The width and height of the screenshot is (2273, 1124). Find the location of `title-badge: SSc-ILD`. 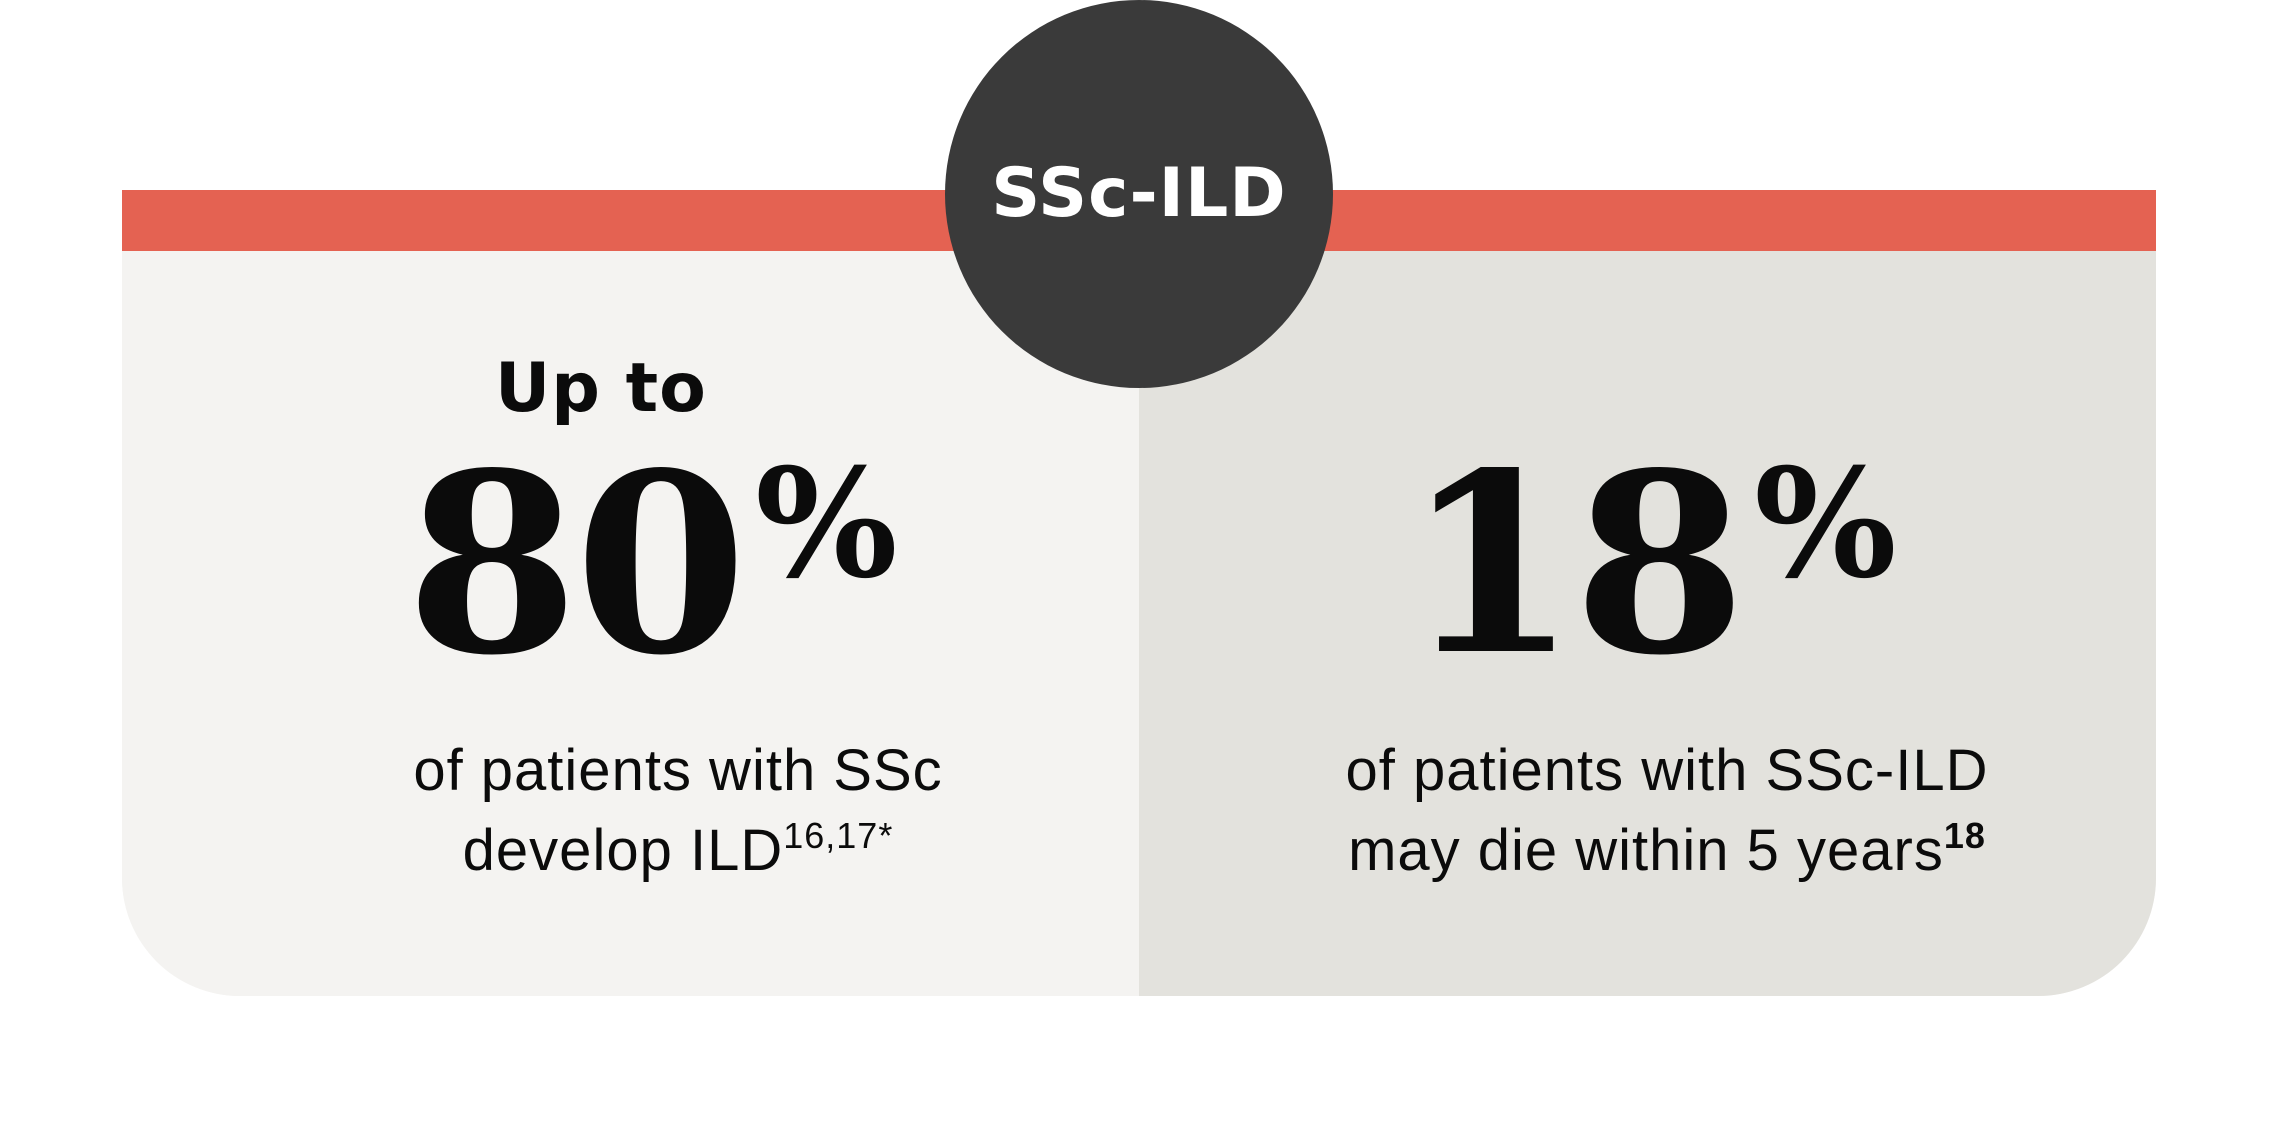

title-badge: SSc-ILD is located at coordinates (1139, 194).